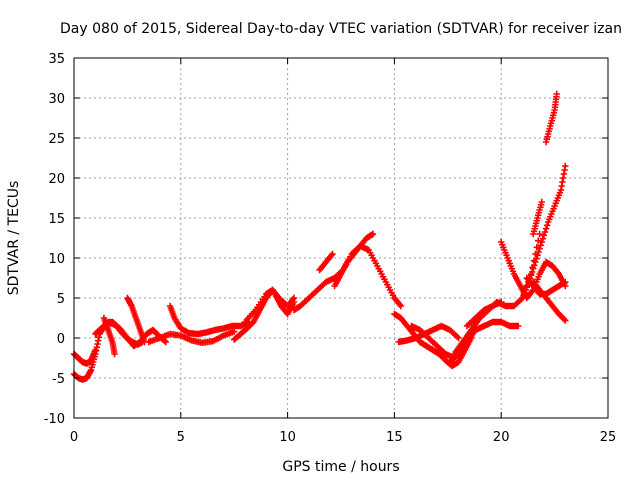 Image resolution: width=640 pixels, height=480 pixels. Describe the element at coordinates (287, 437) in the screenshot. I see `x-tick-label: 10` at that location.